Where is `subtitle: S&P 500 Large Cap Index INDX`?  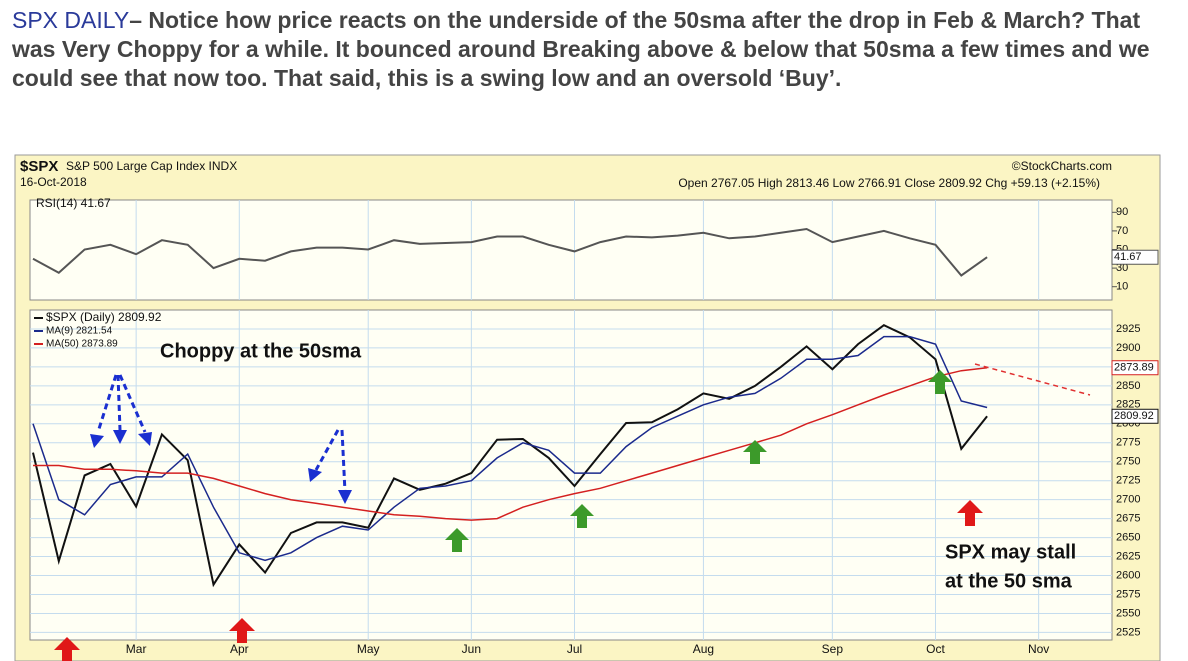
subtitle: S&P 500 Large Cap Index INDX is located at coordinates (151, 166).